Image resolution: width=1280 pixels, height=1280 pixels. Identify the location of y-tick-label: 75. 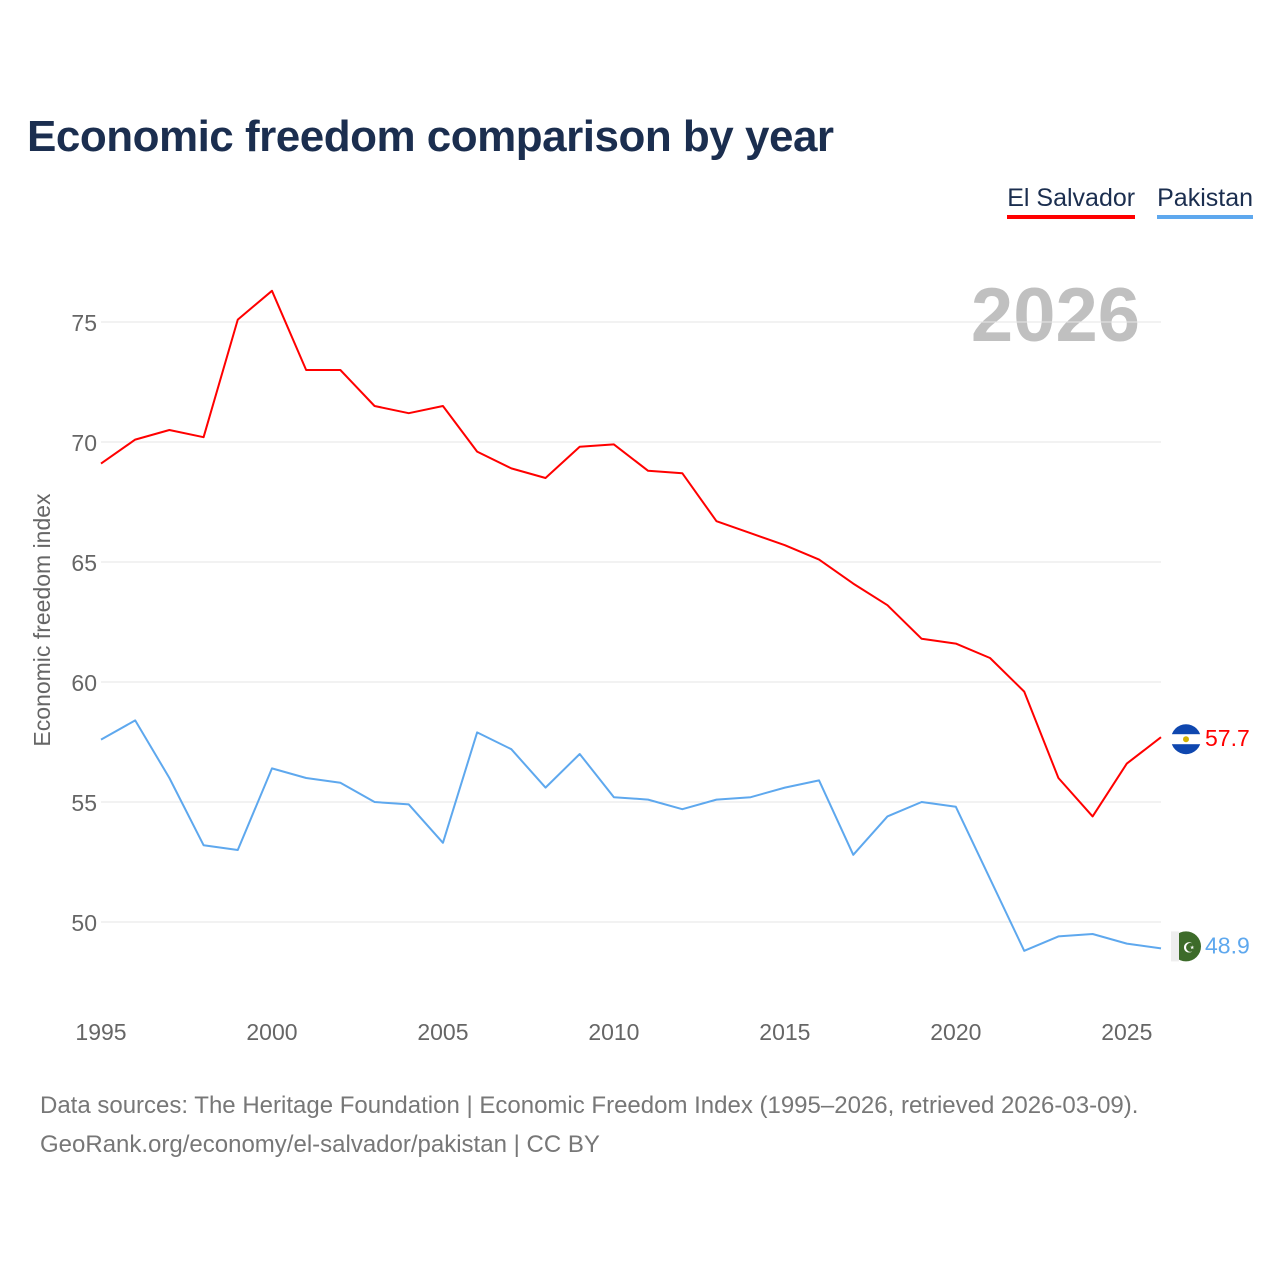
(84, 323).